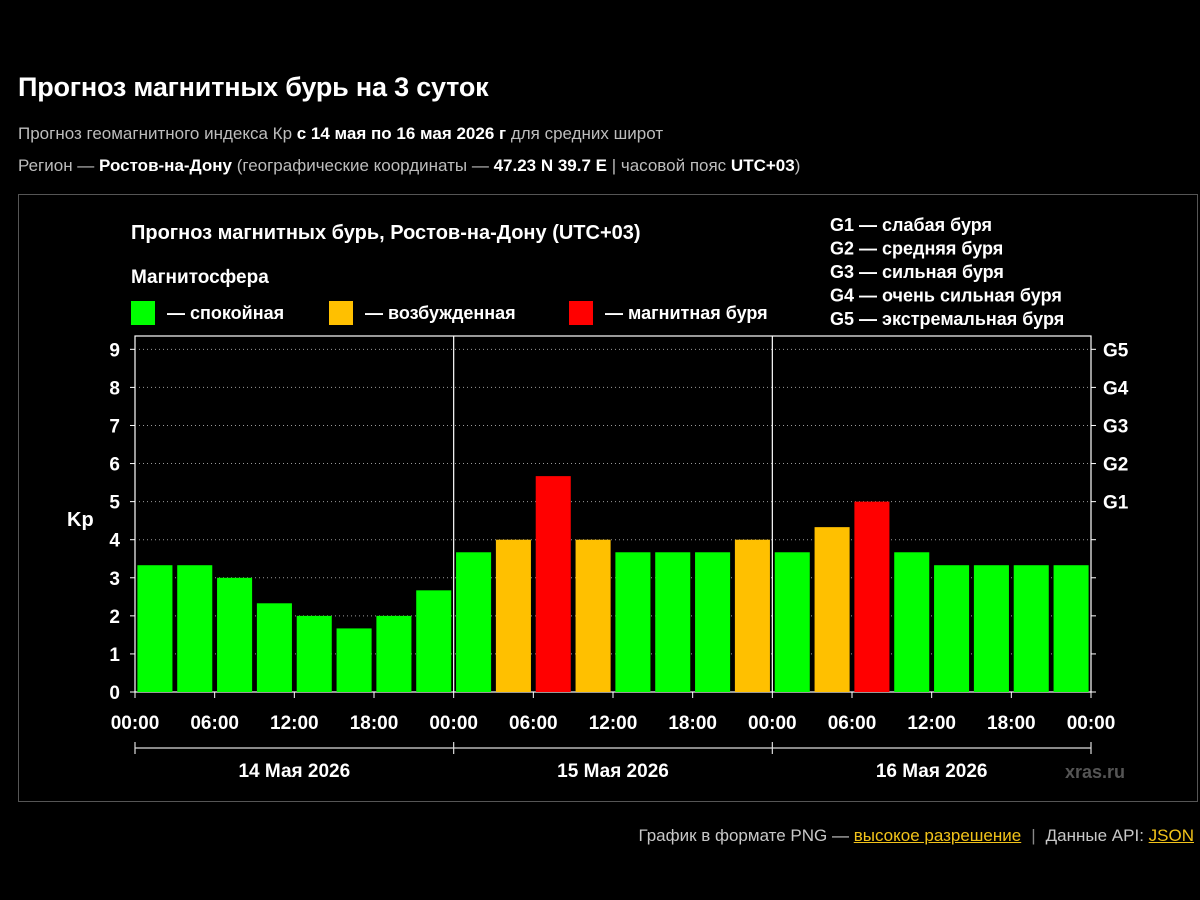 This screenshot has width=1200, height=900. What do you see at coordinates (294, 771) in the screenshot?
I see `day-label: 14 Мая 2026` at bounding box center [294, 771].